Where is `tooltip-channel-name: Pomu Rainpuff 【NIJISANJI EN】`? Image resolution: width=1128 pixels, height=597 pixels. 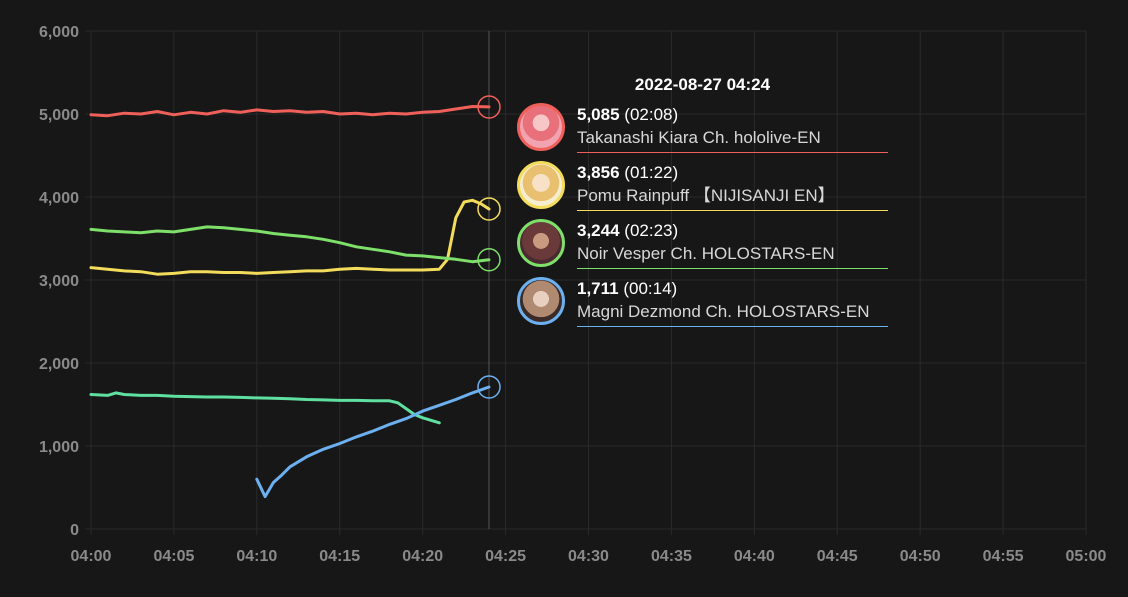
tooltip-channel-name: Pomu Rainpuff 【NIJISANJI EN】 is located at coordinates (706, 195).